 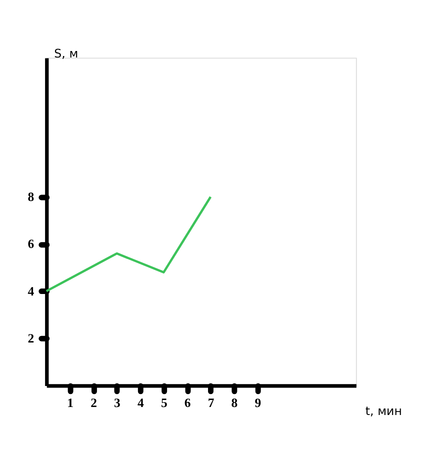 I want to click on x-axis-title: t, мин, so click(x=383, y=411).